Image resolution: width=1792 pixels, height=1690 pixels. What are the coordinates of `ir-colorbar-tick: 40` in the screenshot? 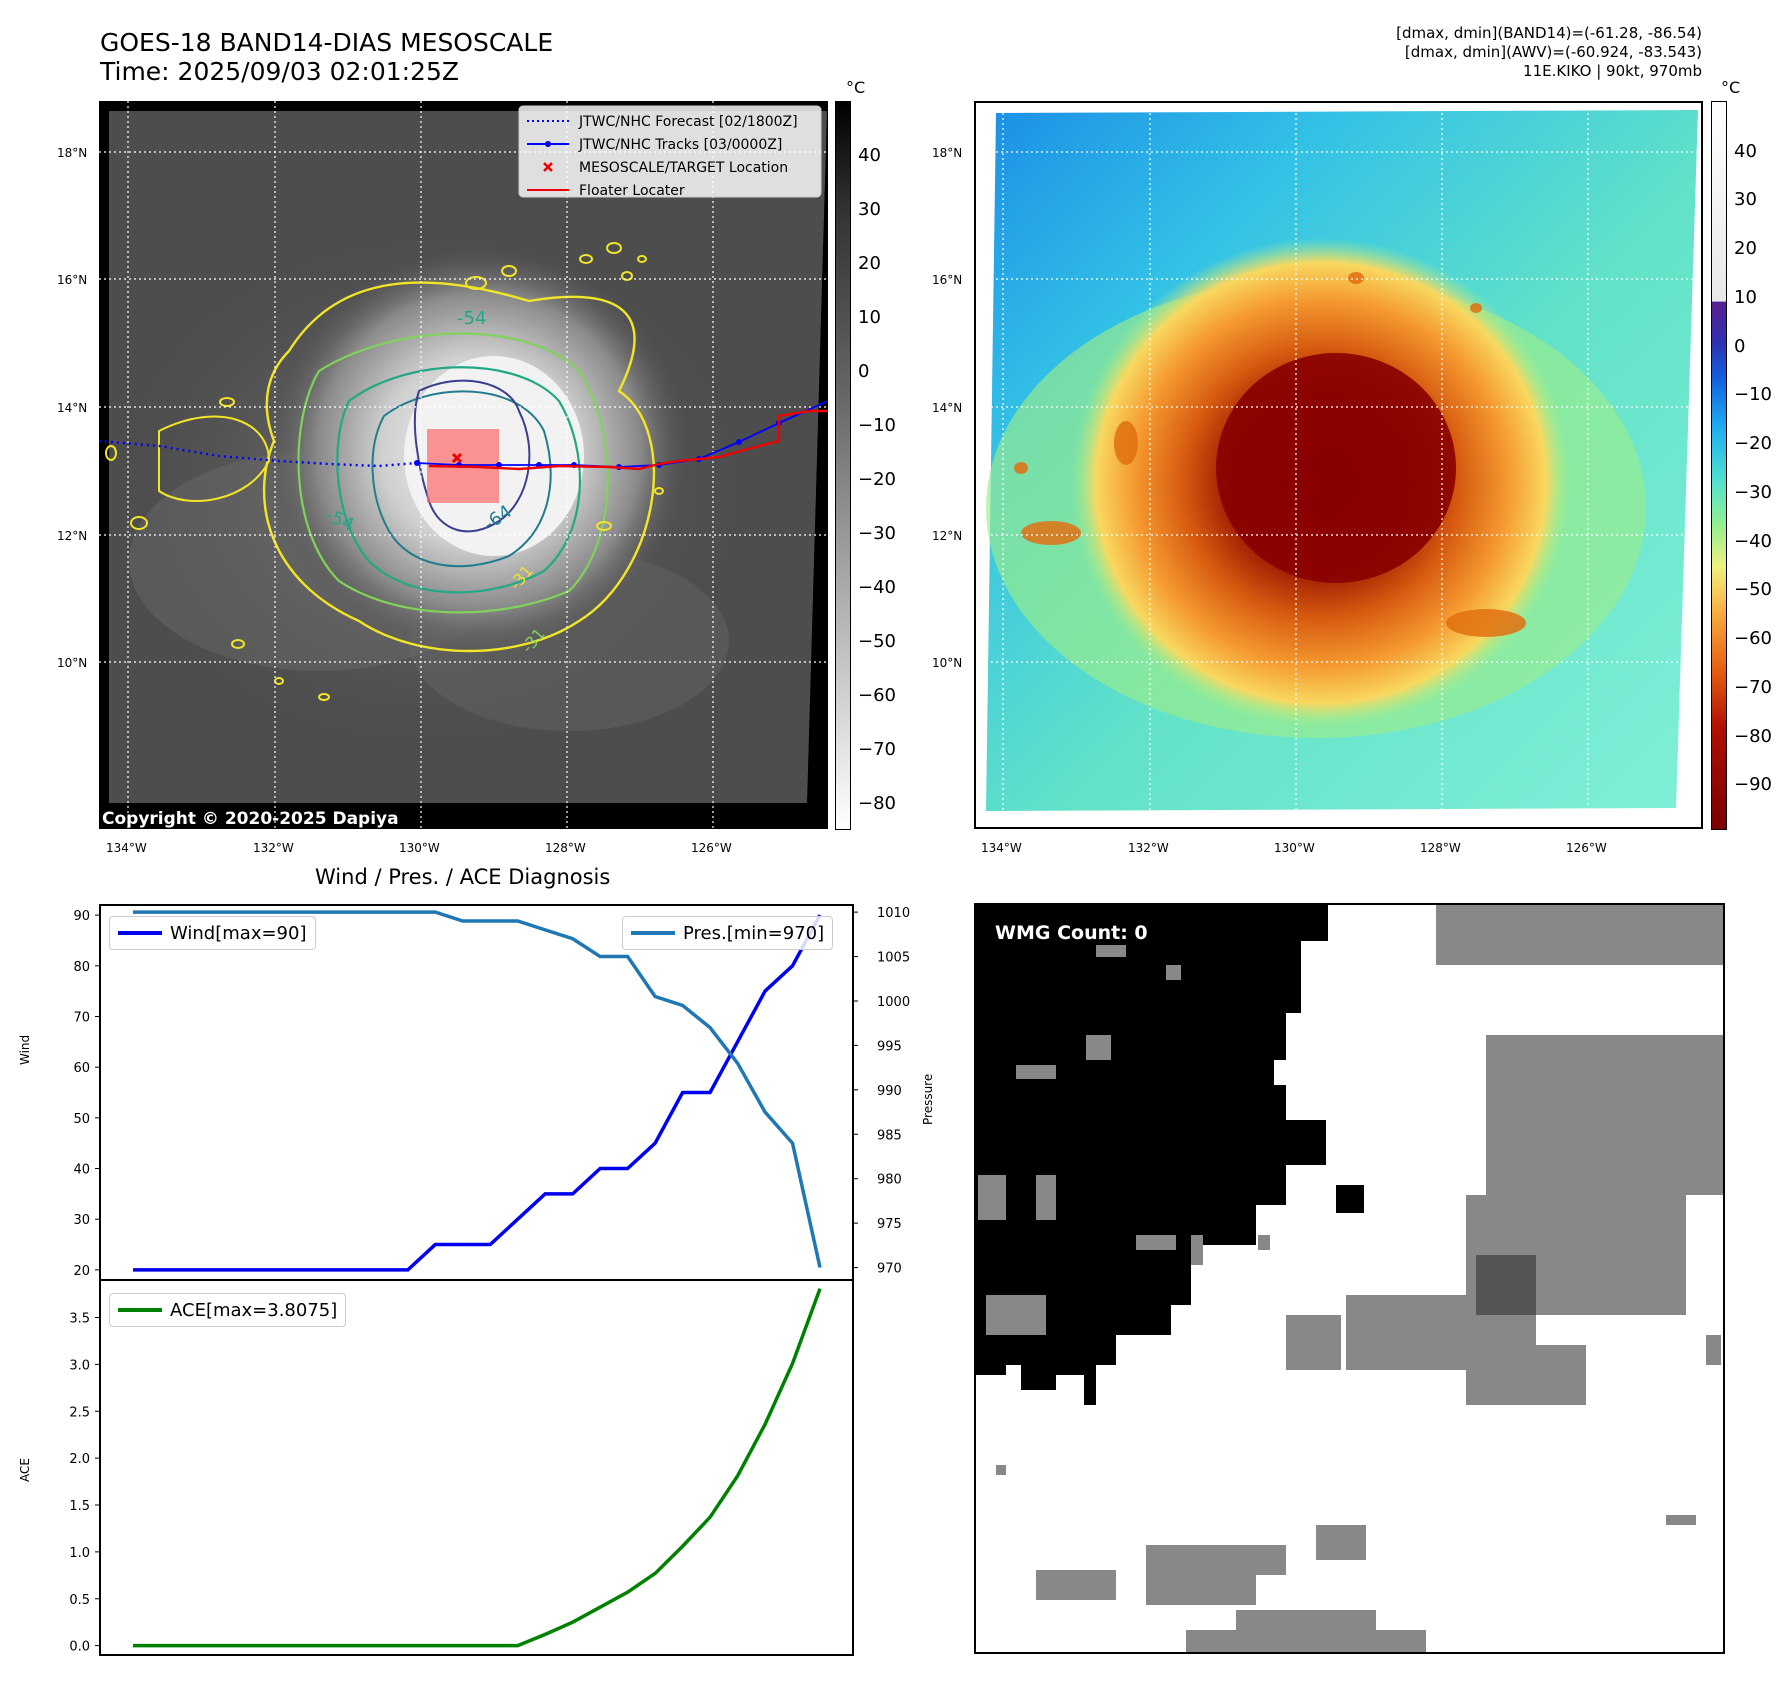 It's located at (869, 155).